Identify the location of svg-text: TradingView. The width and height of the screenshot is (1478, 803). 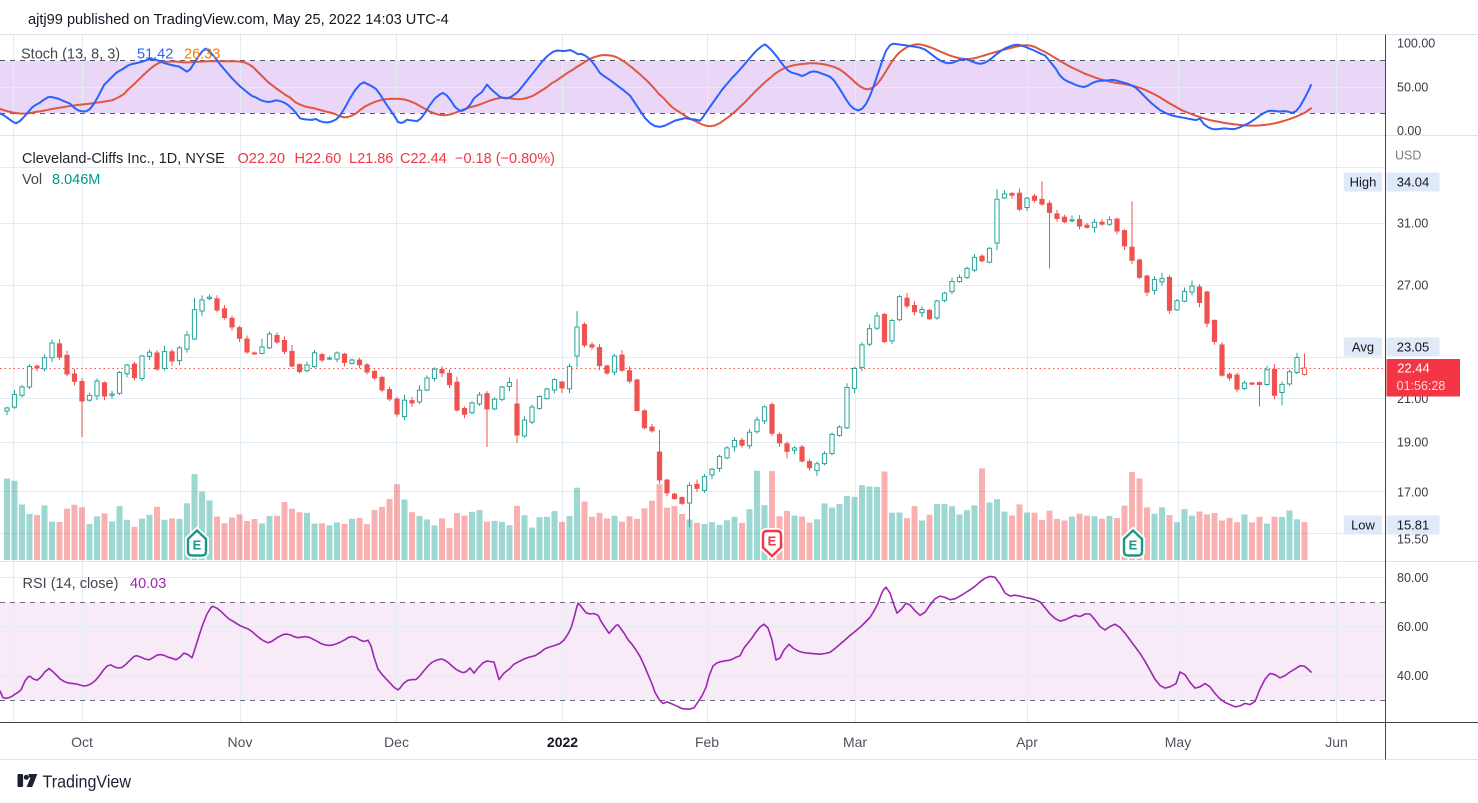
(87, 782).